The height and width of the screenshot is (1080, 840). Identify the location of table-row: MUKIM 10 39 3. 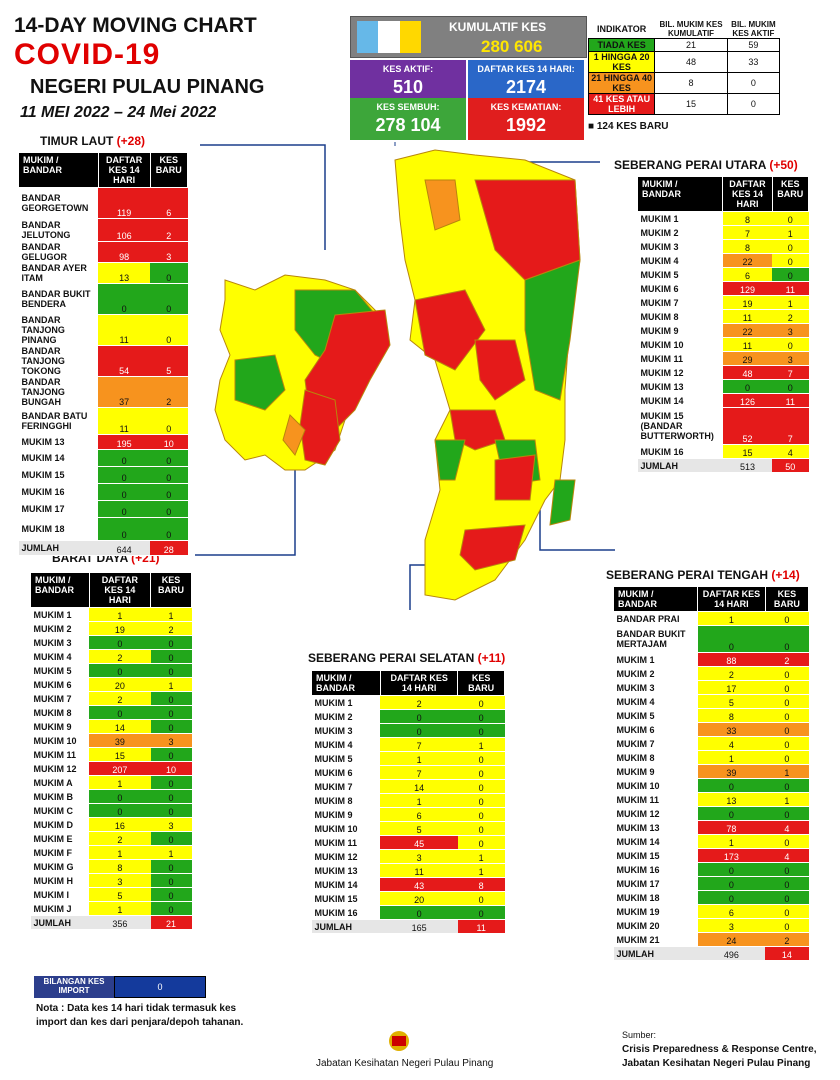
(111, 740).